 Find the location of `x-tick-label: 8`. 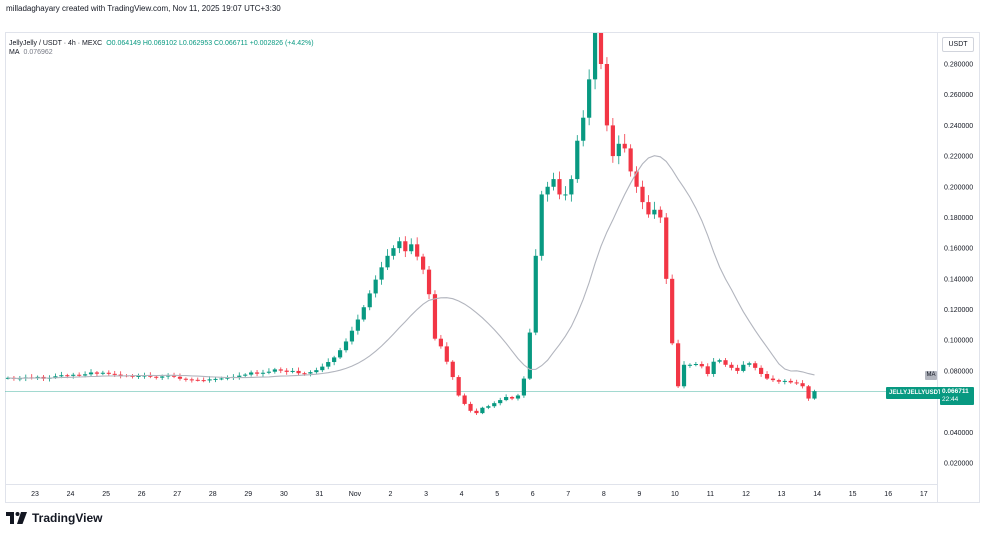

x-tick-label: 8 is located at coordinates (604, 494).